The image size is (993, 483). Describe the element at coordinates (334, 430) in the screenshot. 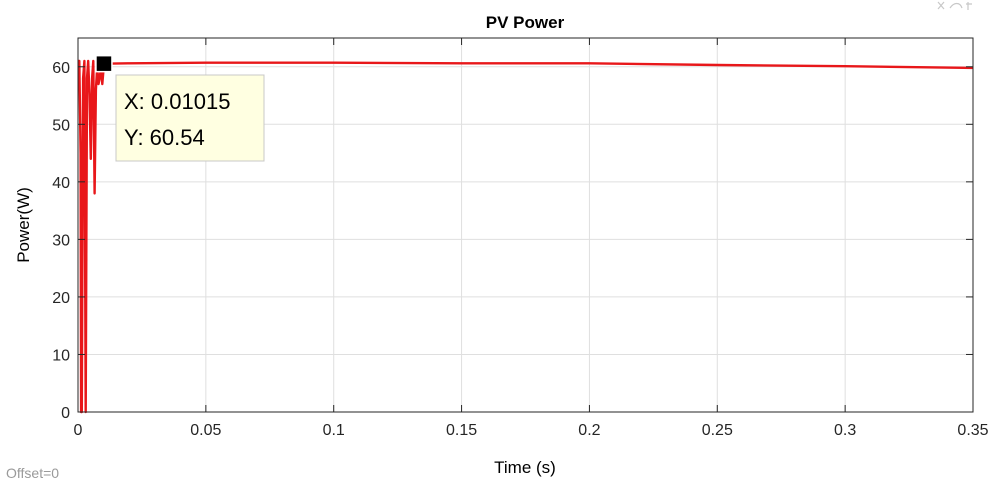

I see `x-tick-label: 0.1` at that location.